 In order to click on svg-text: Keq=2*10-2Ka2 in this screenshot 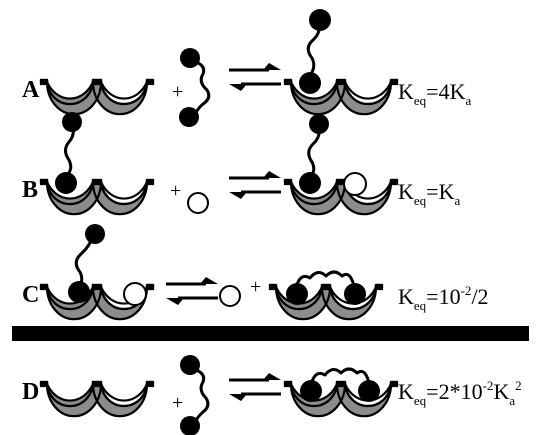, I will do `click(460, 393)`.